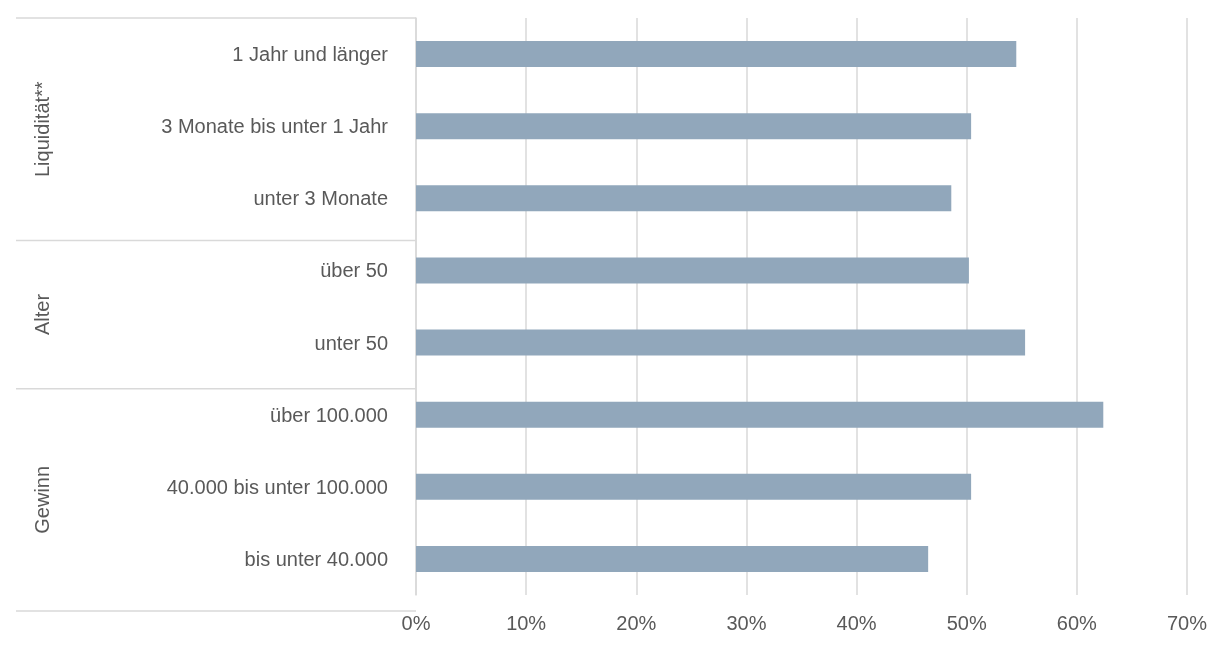 This screenshot has height=657, width=1228. I want to click on y-tick-label: 40.000 bis unter 100.000, so click(277, 486).